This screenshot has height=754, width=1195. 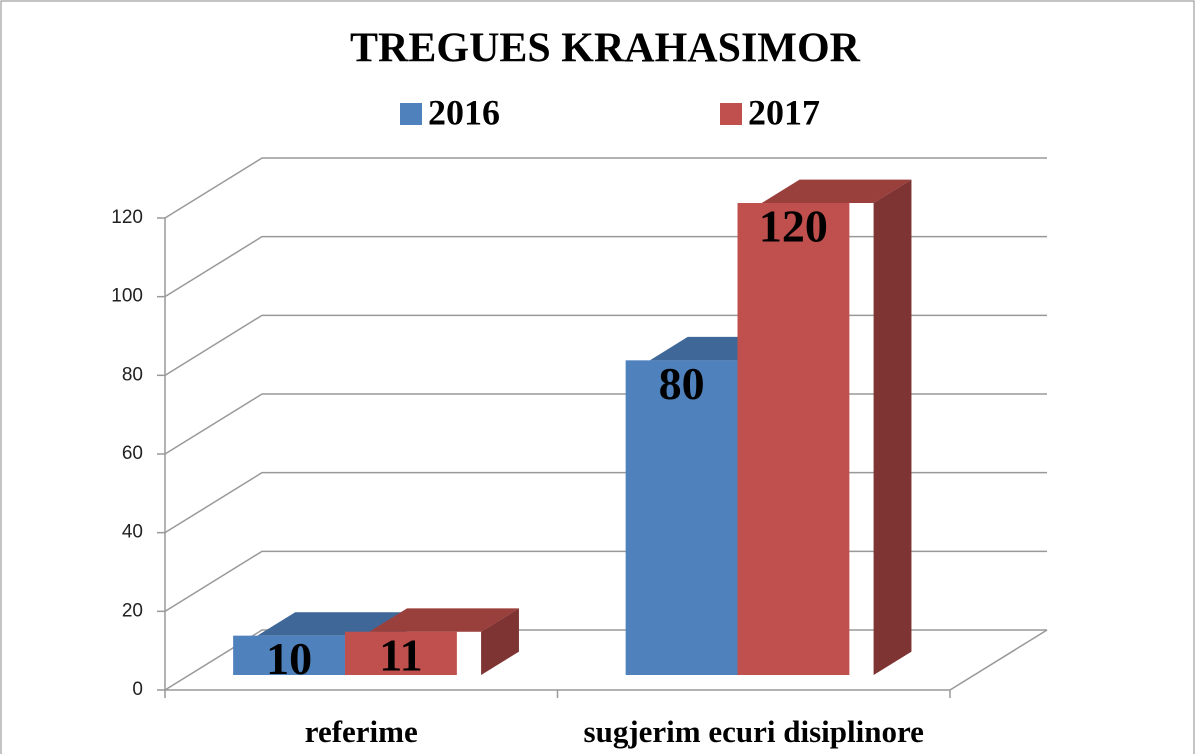 I want to click on data-label: 11, so click(x=400, y=654).